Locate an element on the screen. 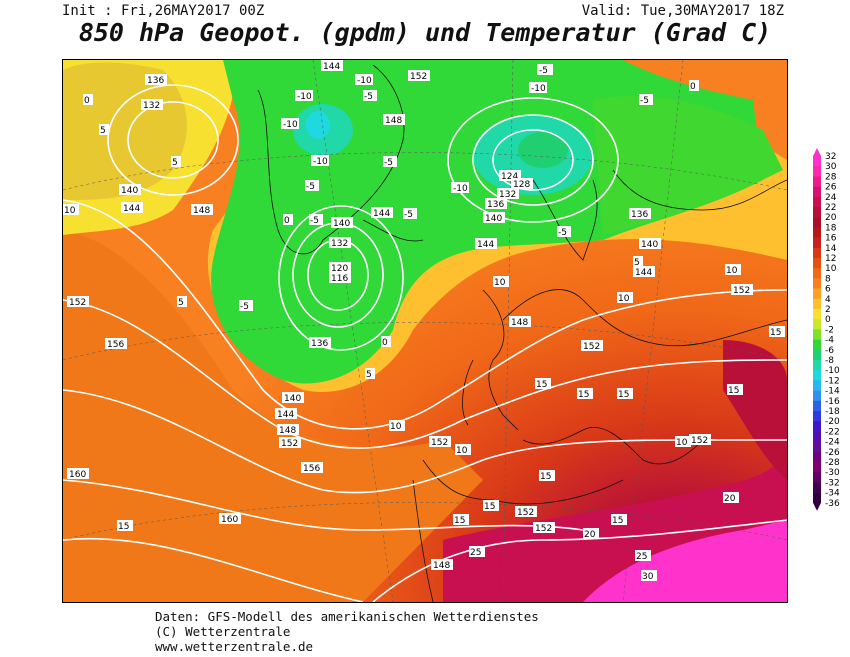  svg-text: 116 is located at coordinates (339, 279).